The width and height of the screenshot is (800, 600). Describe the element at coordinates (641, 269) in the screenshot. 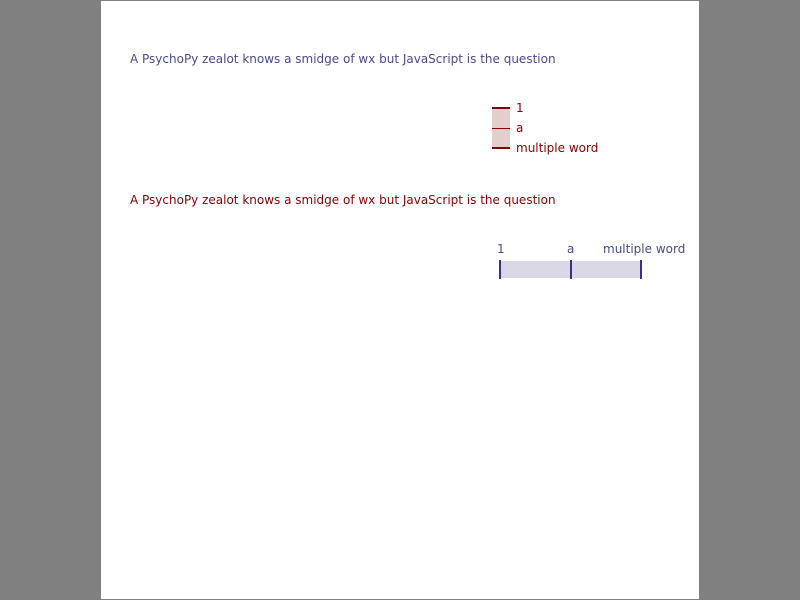

I see `horizontal-slider-tick-right` at that location.